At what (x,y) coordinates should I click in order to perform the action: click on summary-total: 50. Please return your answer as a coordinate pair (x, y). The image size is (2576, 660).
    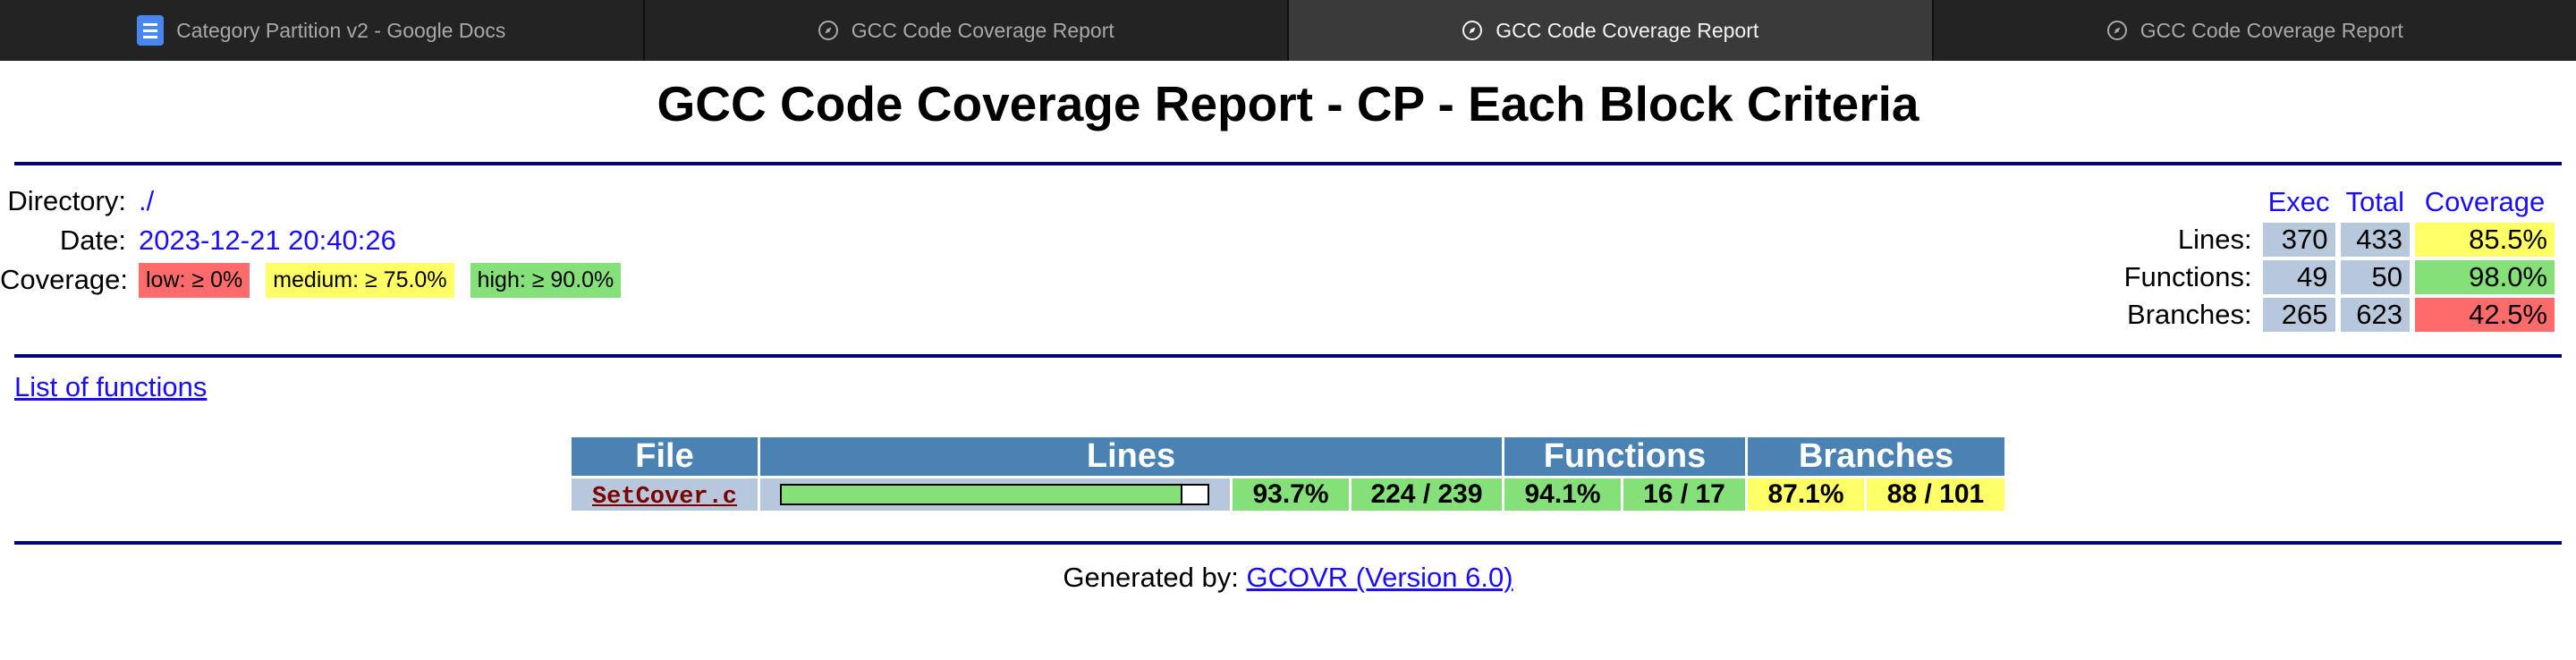
    Looking at the image, I should click on (2375, 277).